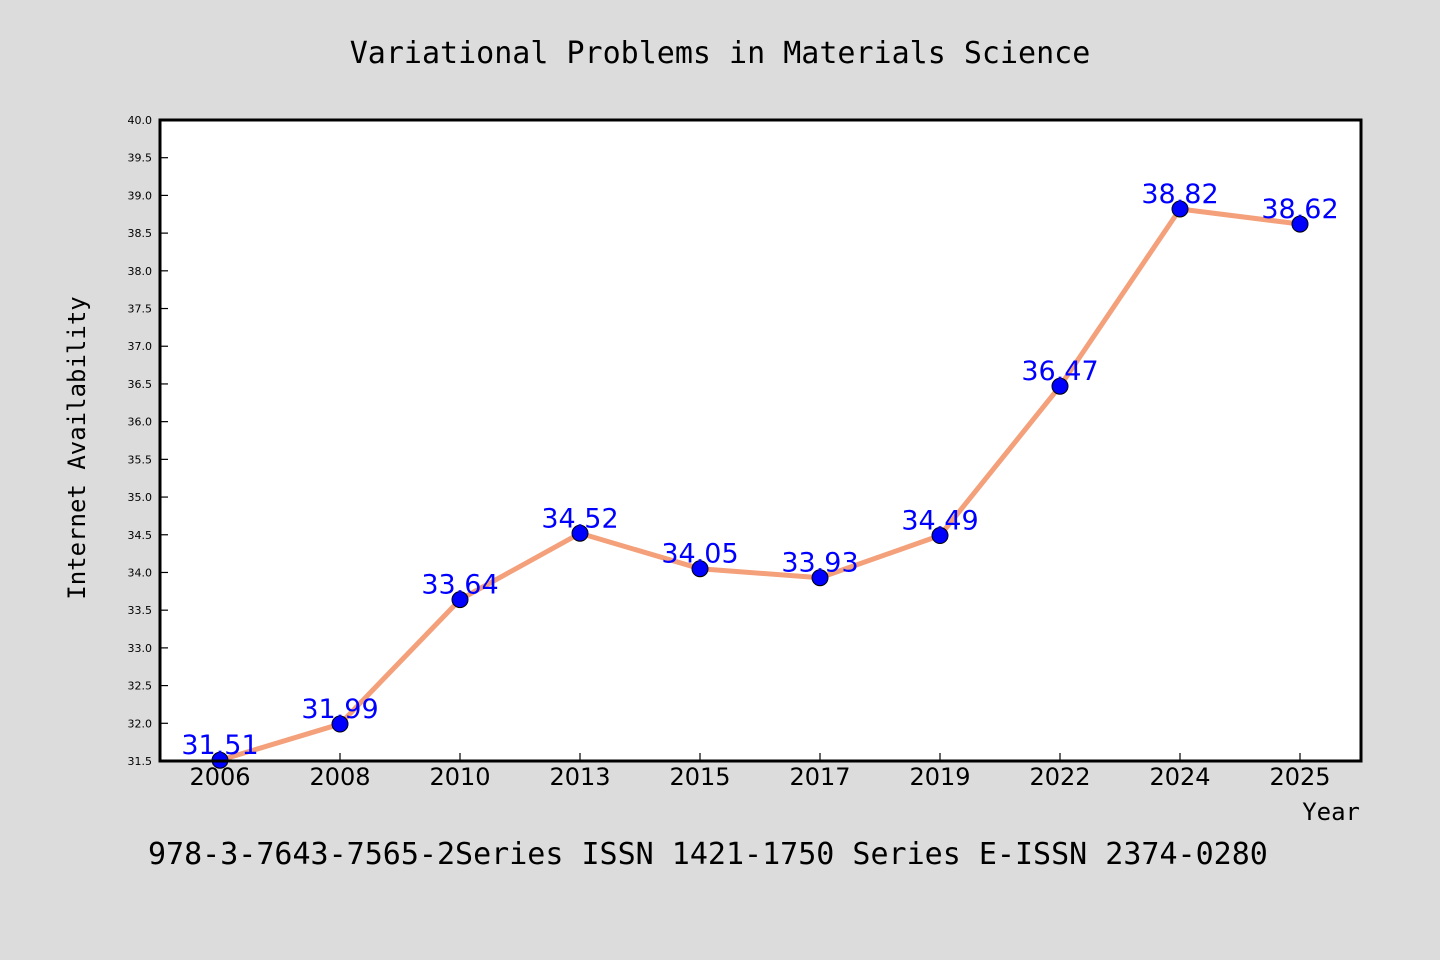 Image resolution: width=1440 pixels, height=960 pixels. I want to click on data-label: 38.82, so click(1179, 194).